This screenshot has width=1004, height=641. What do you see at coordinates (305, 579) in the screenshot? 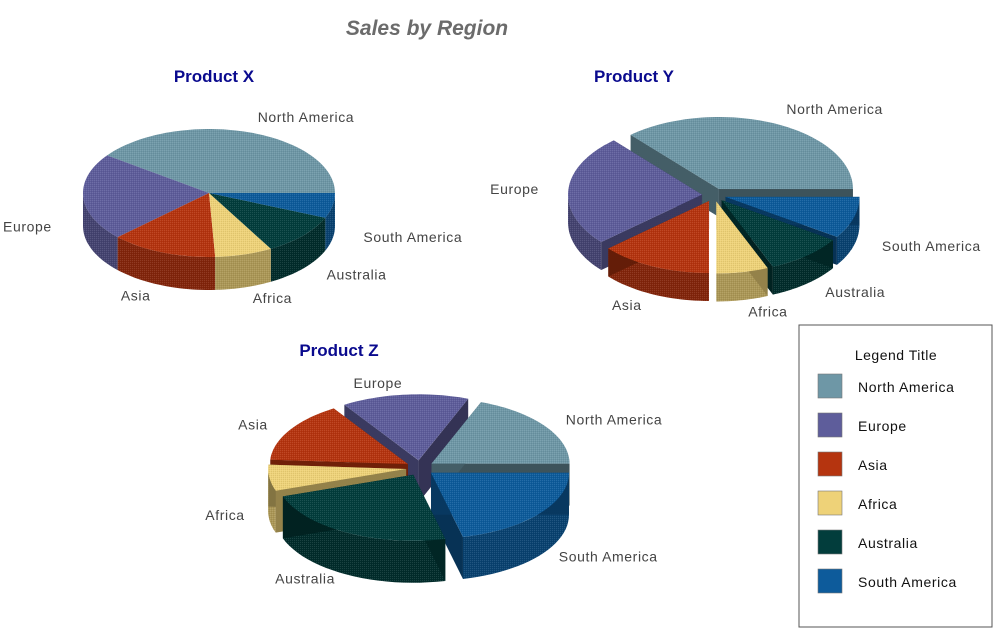
I see `slice-label-product-z-australia: Australia` at bounding box center [305, 579].